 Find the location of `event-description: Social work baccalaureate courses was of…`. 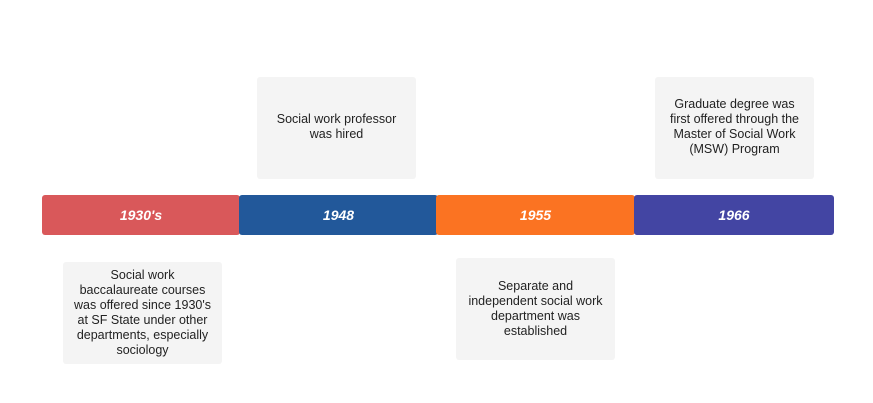

event-description: Social work baccalaureate courses was of… is located at coordinates (142, 313).